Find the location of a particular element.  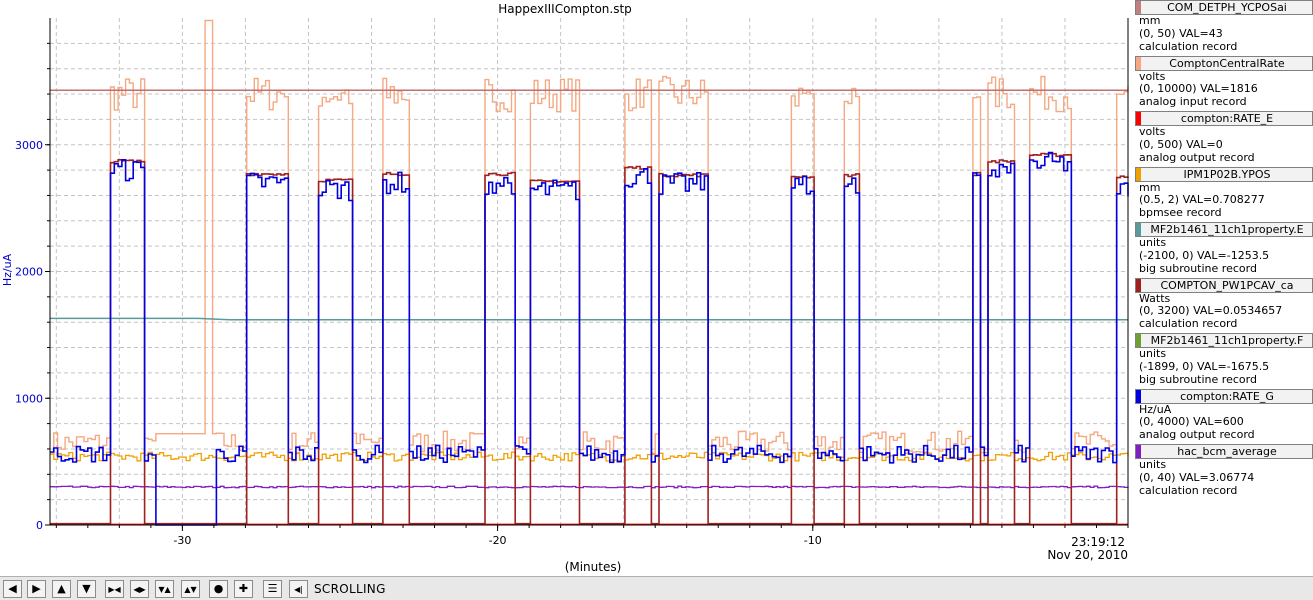

legend-label-text: MF2b1461_11ch1property.E is located at coordinates (1227, 229).